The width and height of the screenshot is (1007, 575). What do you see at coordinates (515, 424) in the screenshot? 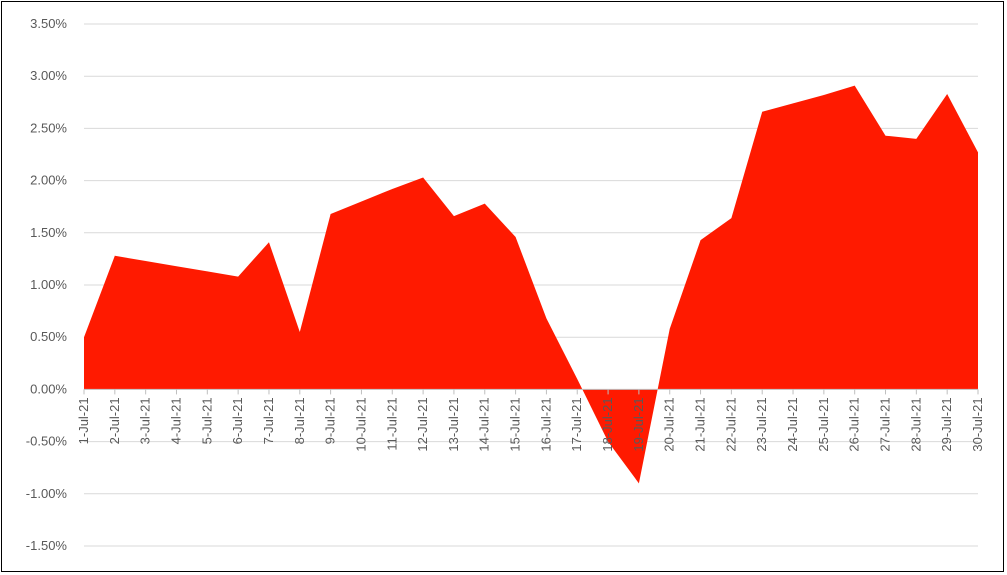
I see `x-tick-label: 15-Jul-21` at bounding box center [515, 424].